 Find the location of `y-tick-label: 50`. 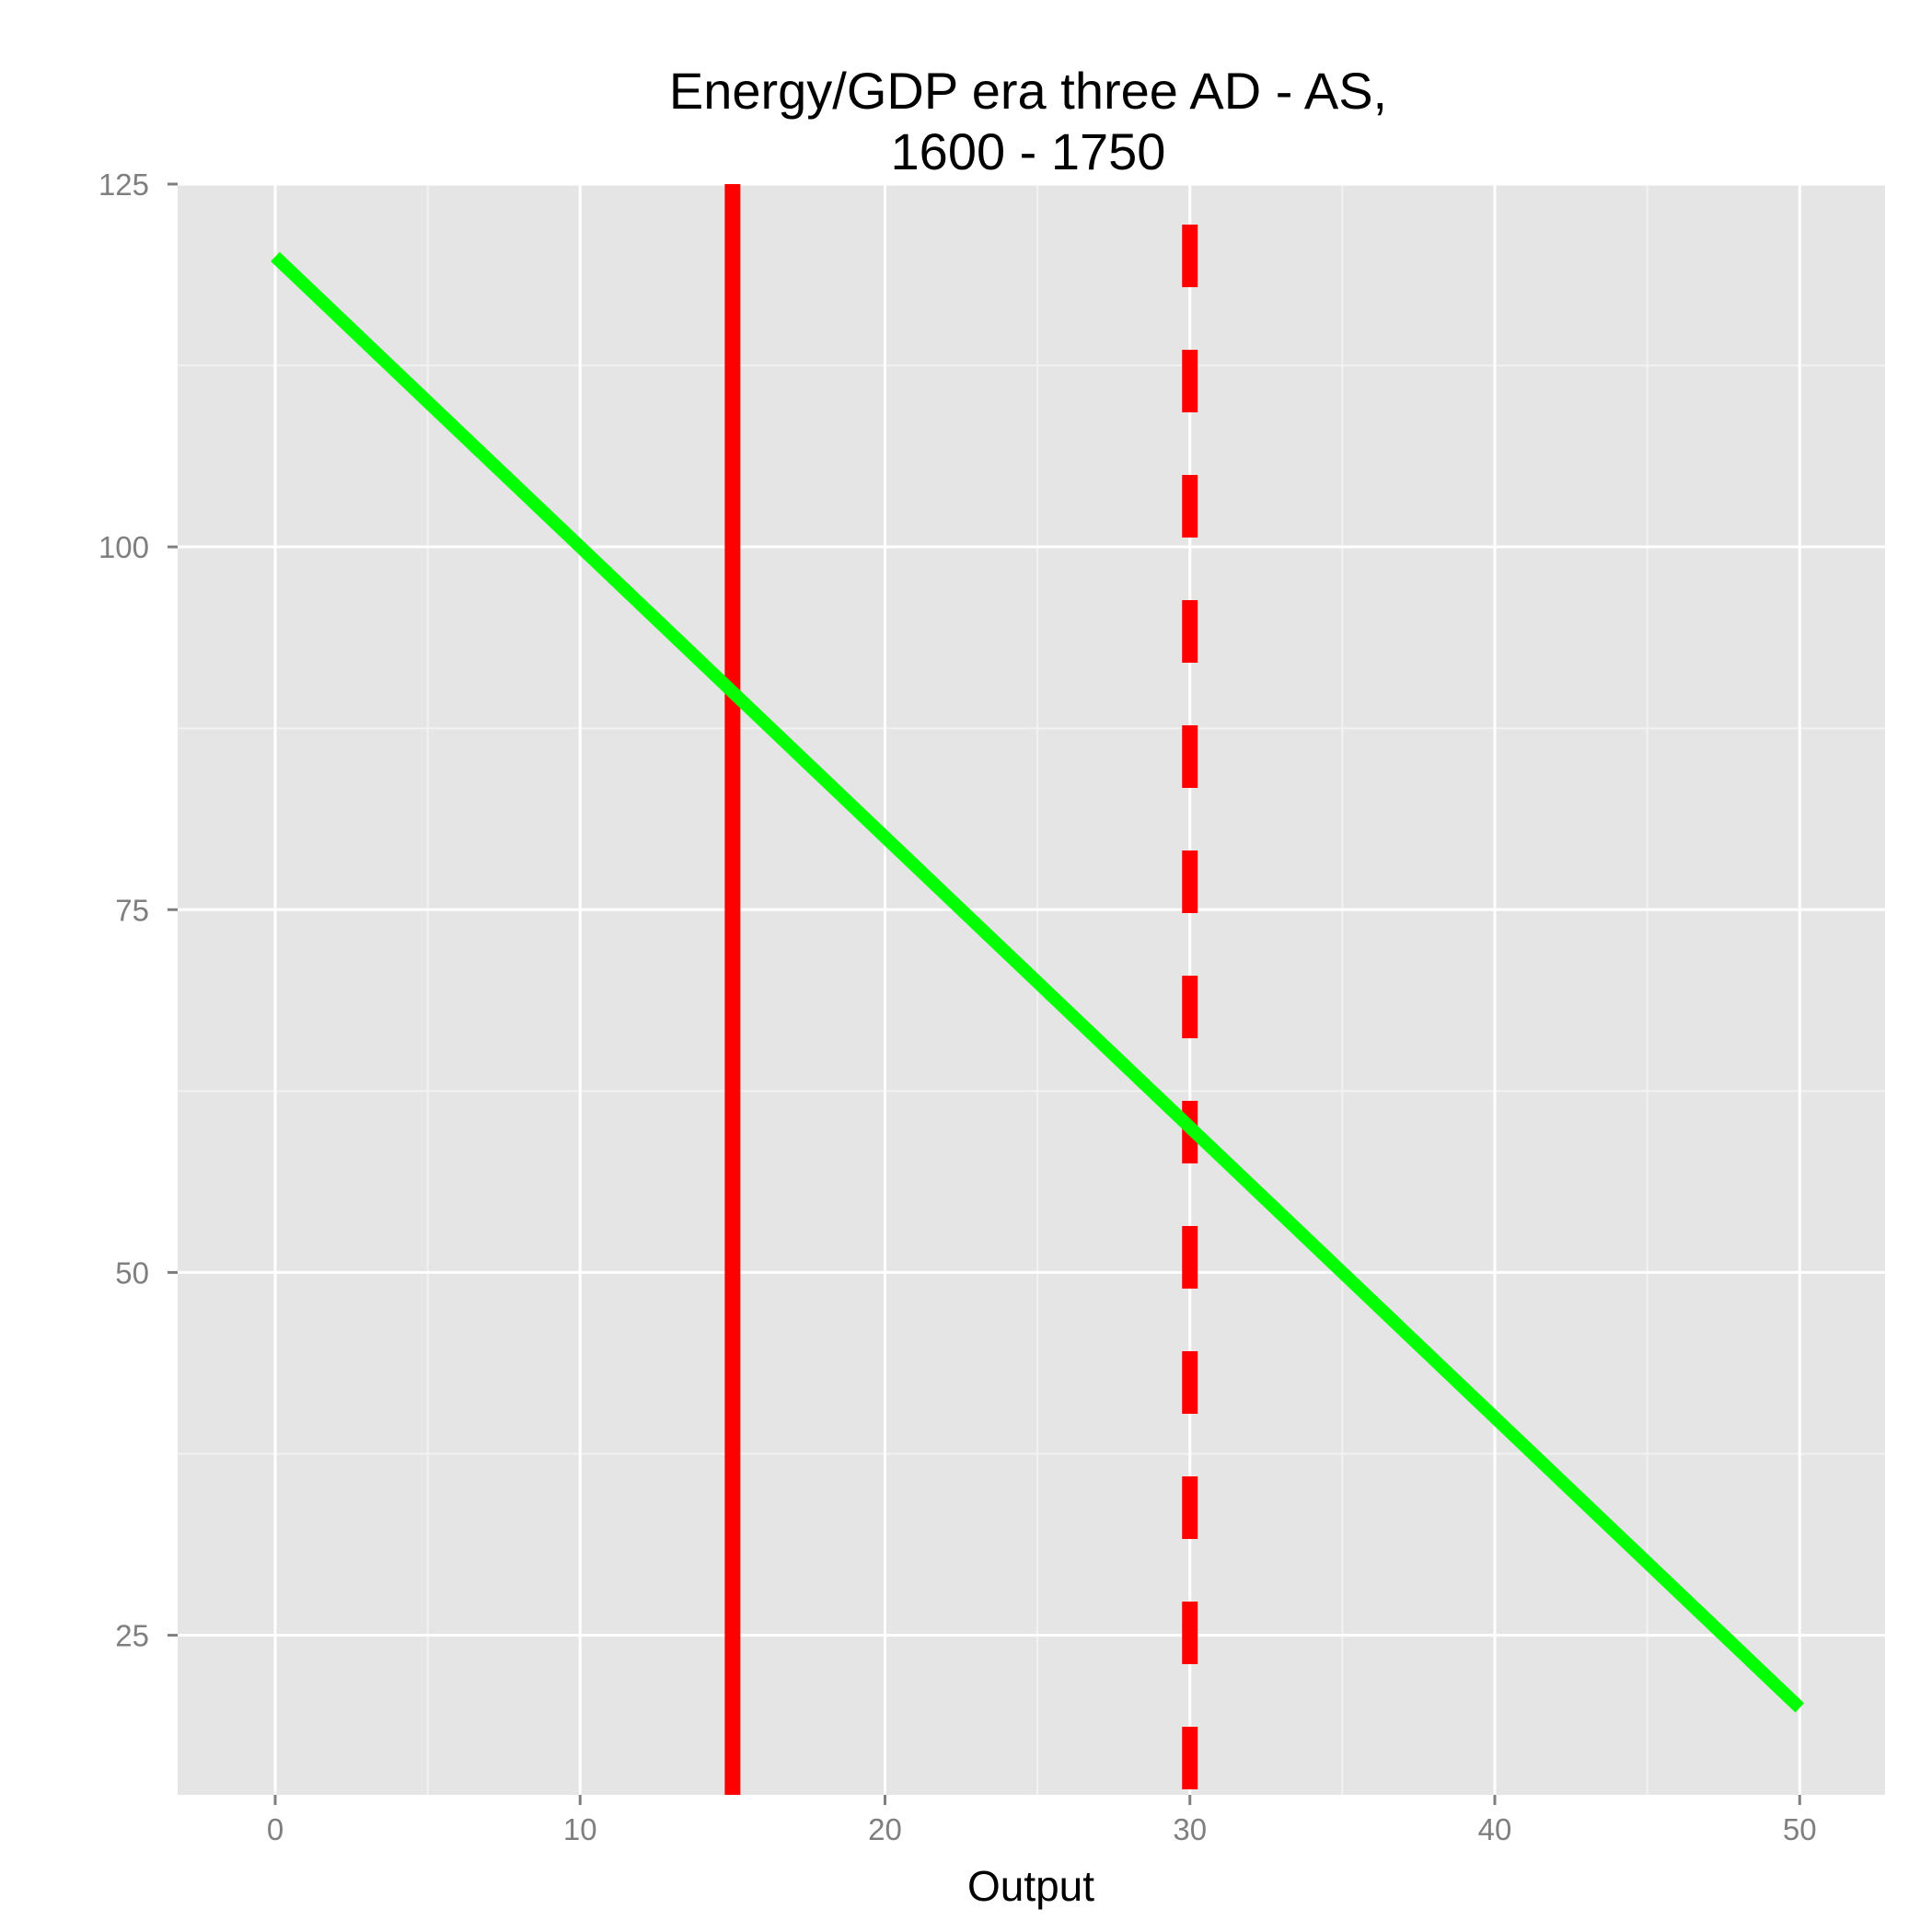

y-tick-label: 50 is located at coordinates (132, 1273).